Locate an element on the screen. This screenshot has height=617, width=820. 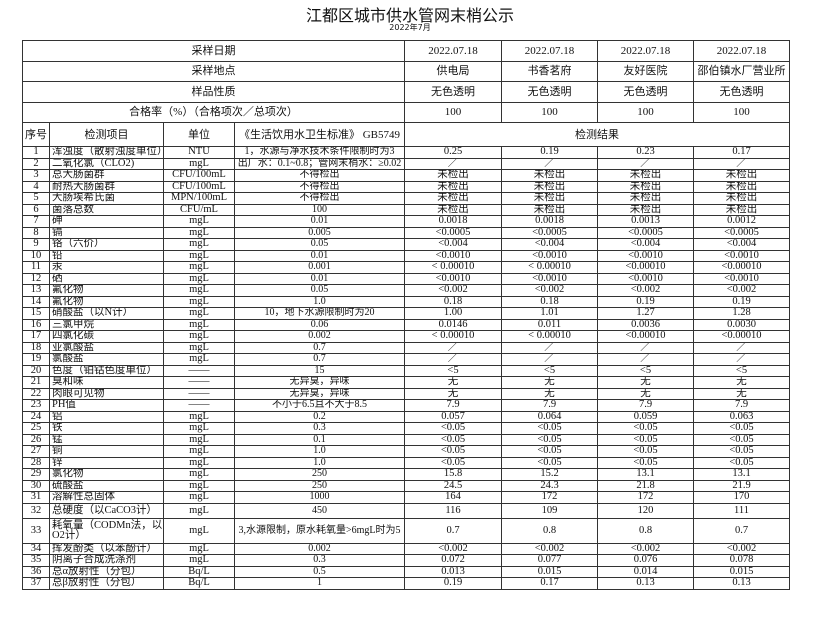
row-result: 0.0018 is located at coordinates (549, 221).